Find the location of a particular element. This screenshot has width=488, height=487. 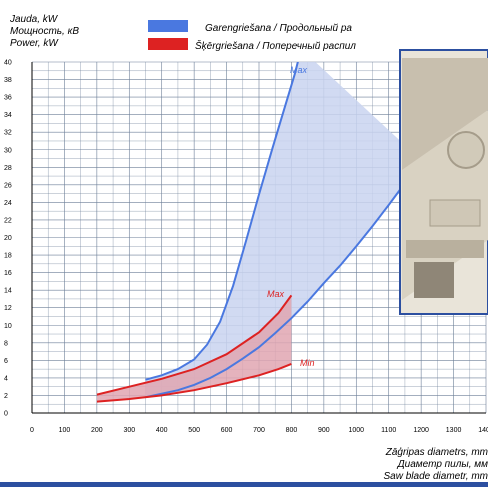

annotation-max-cross: Max is located at coordinates (276, 294).